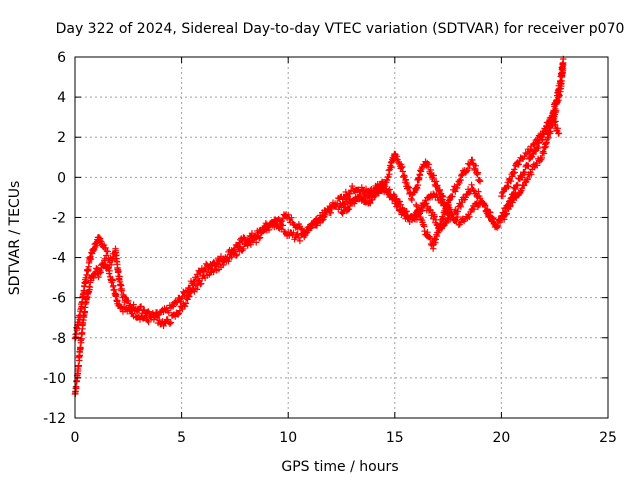  What do you see at coordinates (59, 339) in the screenshot?
I see `y-tick-label: -8` at bounding box center [59, 339].